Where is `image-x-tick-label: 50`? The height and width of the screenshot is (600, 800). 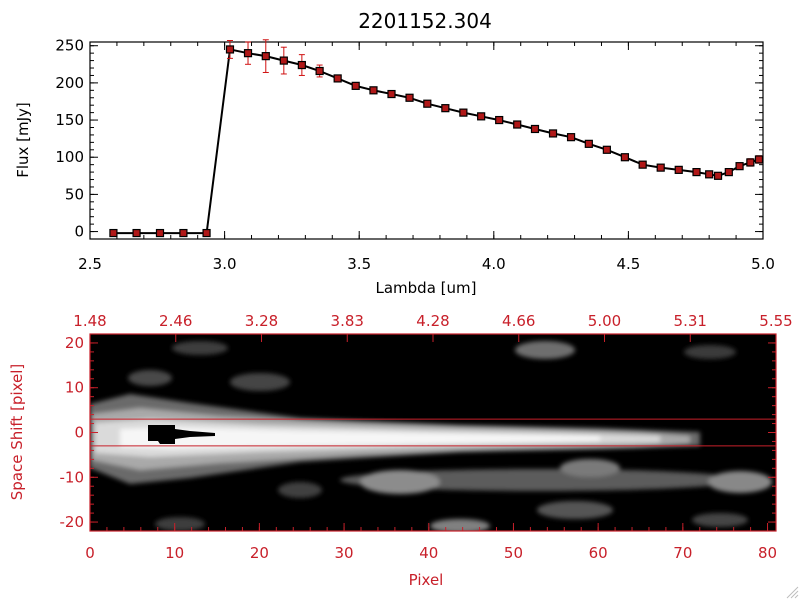
image-x-tick-label: 50 is located at coordinates (513, 553).